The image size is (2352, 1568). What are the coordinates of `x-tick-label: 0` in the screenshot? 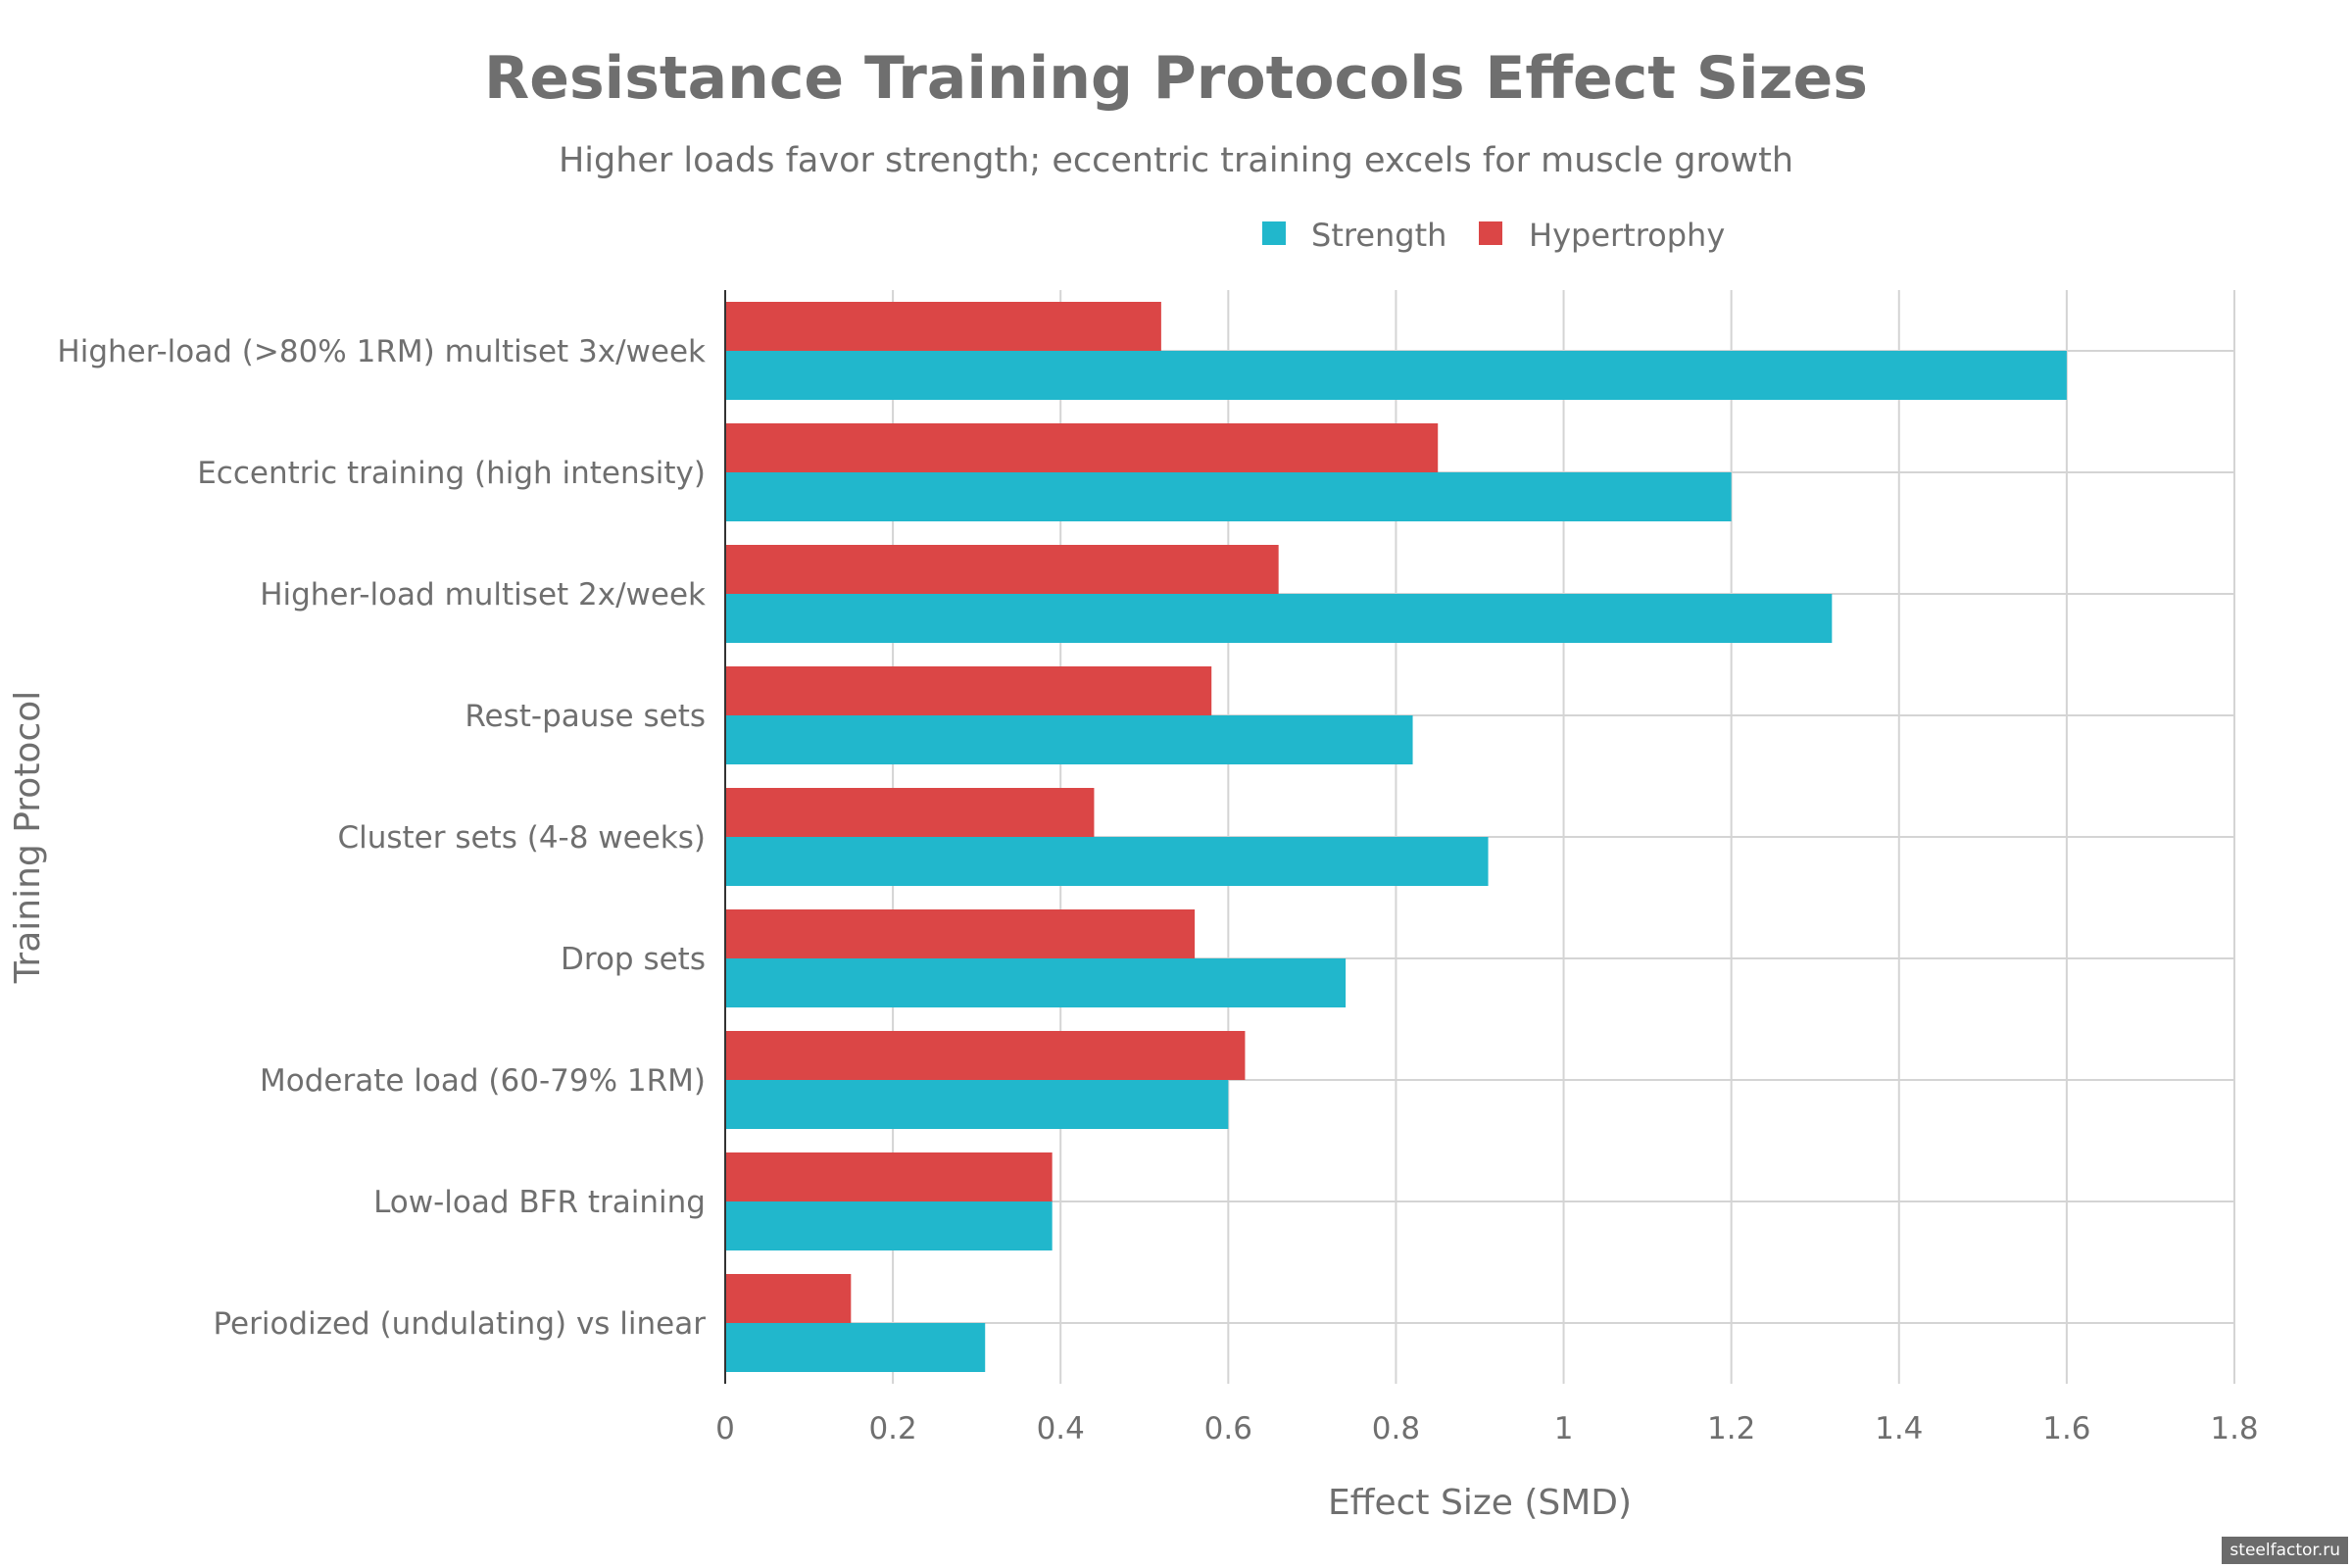 It's located at (725, 1428).